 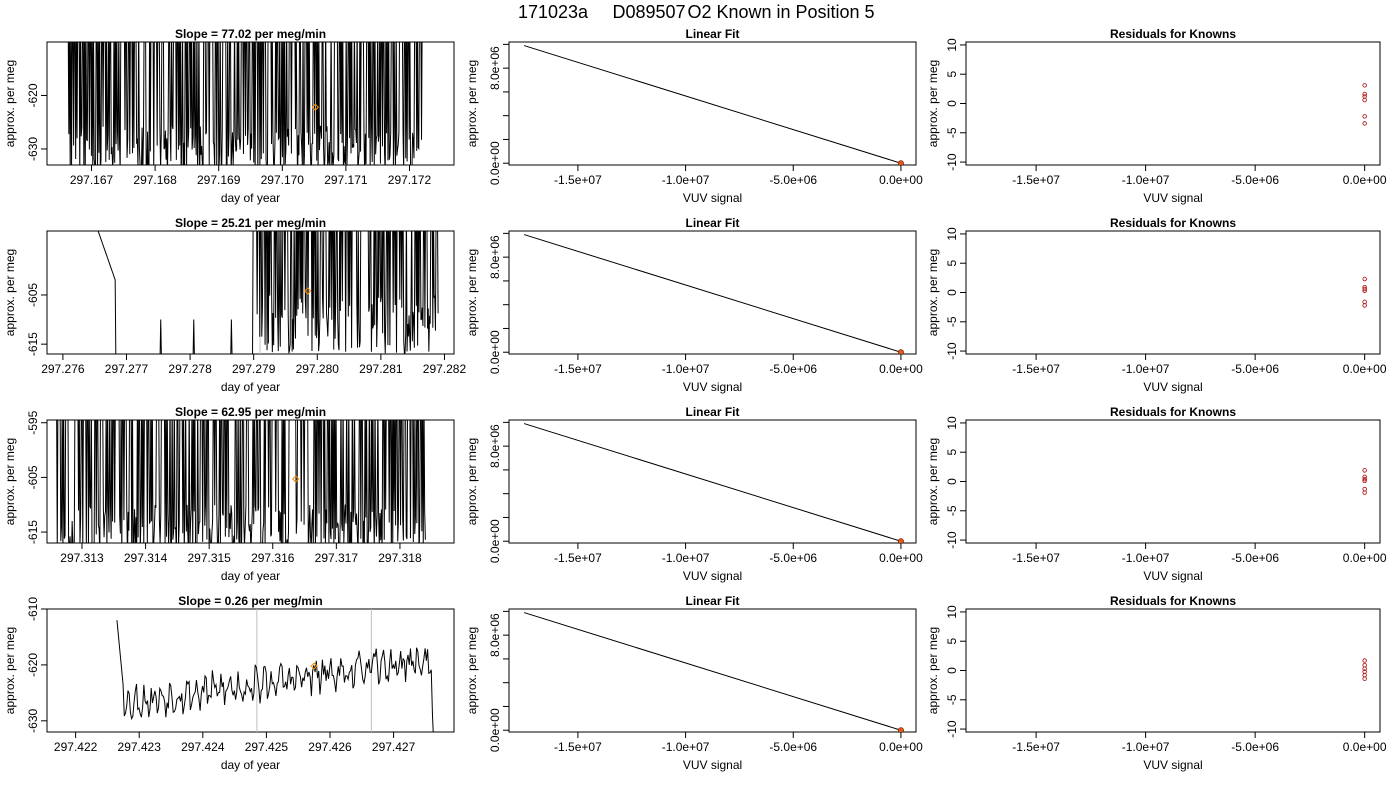 What do you see at coordinates (82, 558) in the screenshot?
I see `x-tick-label: 297.313` at bounding box center [82, 558].